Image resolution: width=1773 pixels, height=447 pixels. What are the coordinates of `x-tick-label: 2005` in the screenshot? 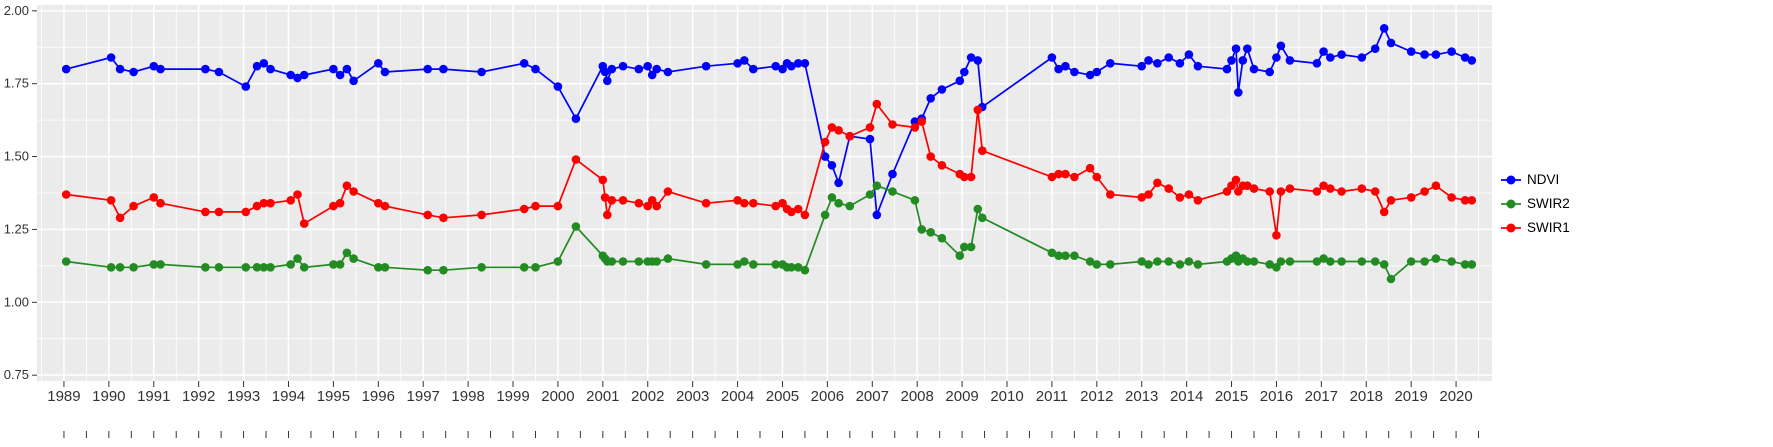 It's located at (782, 396).